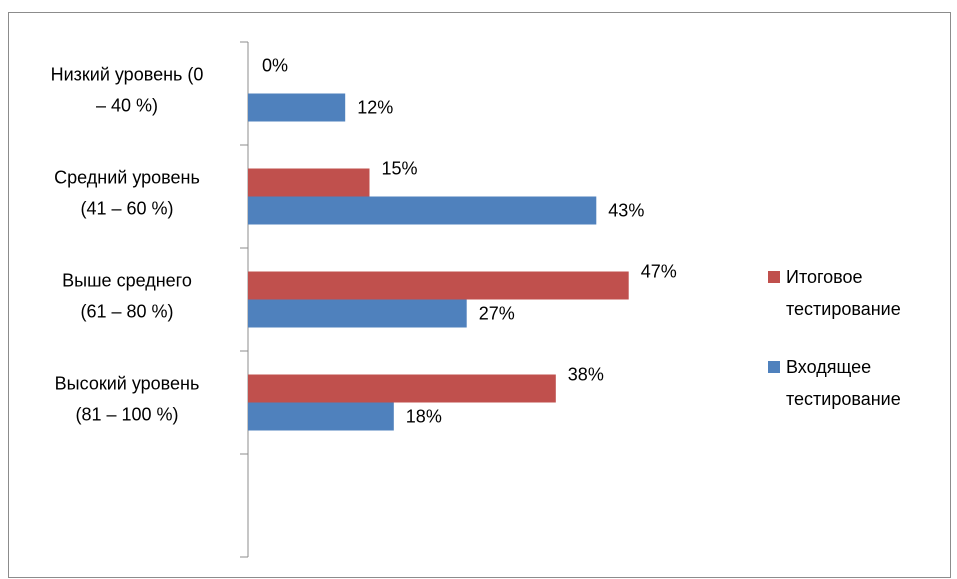  I want to click on category-label: Высокий уровень (81 – 100 %), so click(127, 399).